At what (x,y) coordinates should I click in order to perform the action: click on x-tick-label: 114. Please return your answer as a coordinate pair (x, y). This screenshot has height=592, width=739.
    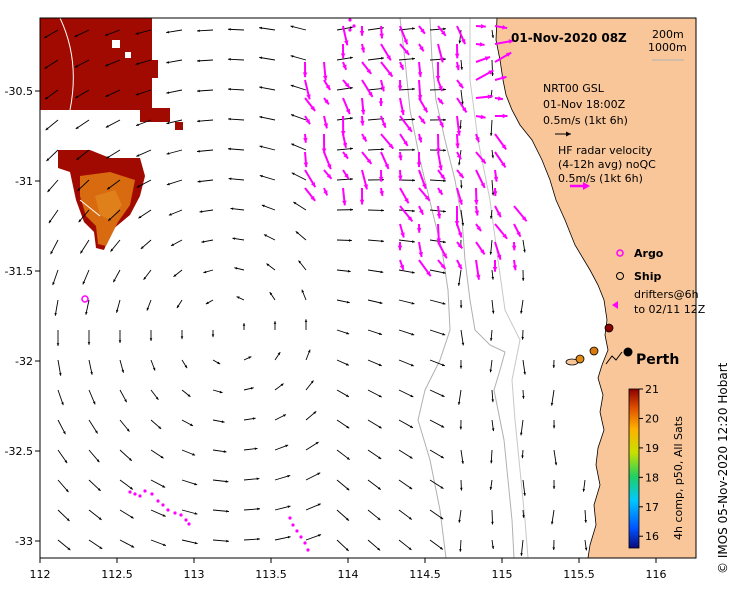
    Looking at the image, I should click on (348, 574).